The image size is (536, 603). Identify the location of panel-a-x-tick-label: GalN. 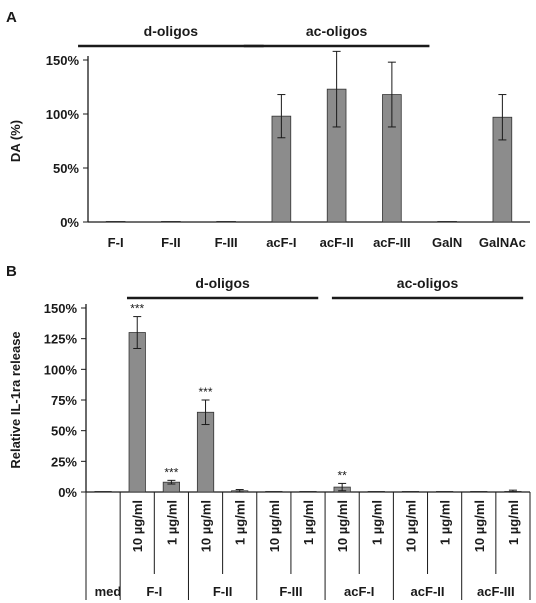
(447, 242).